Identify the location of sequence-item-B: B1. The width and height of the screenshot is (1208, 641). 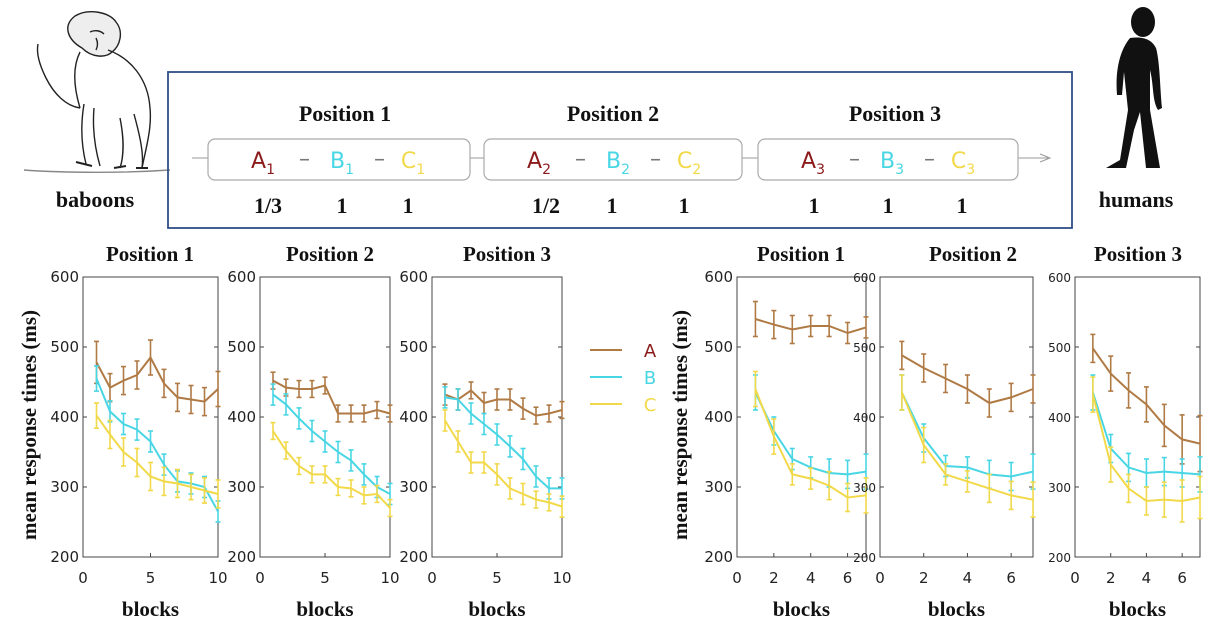
(342, 163).